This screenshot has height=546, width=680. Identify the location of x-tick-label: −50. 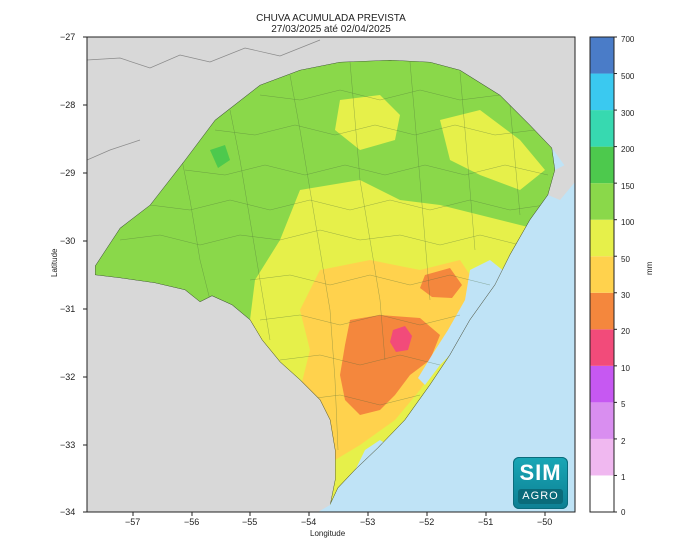
(545, 522).